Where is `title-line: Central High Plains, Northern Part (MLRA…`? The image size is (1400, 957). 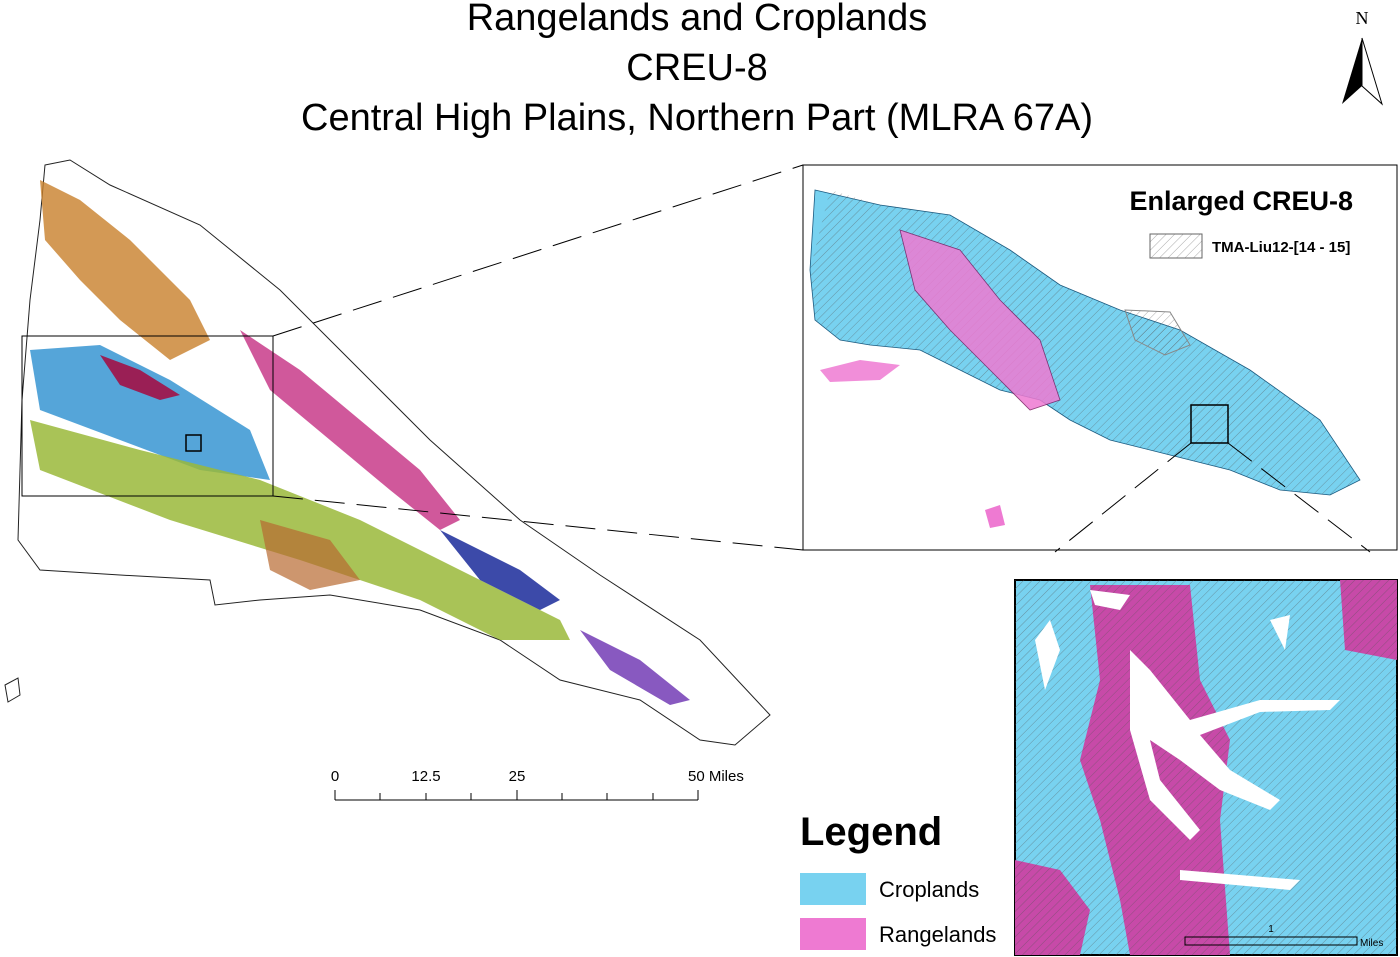 title-line: Central High Plains, Northern Part (MLRA… is located at coordinates (697, 118).